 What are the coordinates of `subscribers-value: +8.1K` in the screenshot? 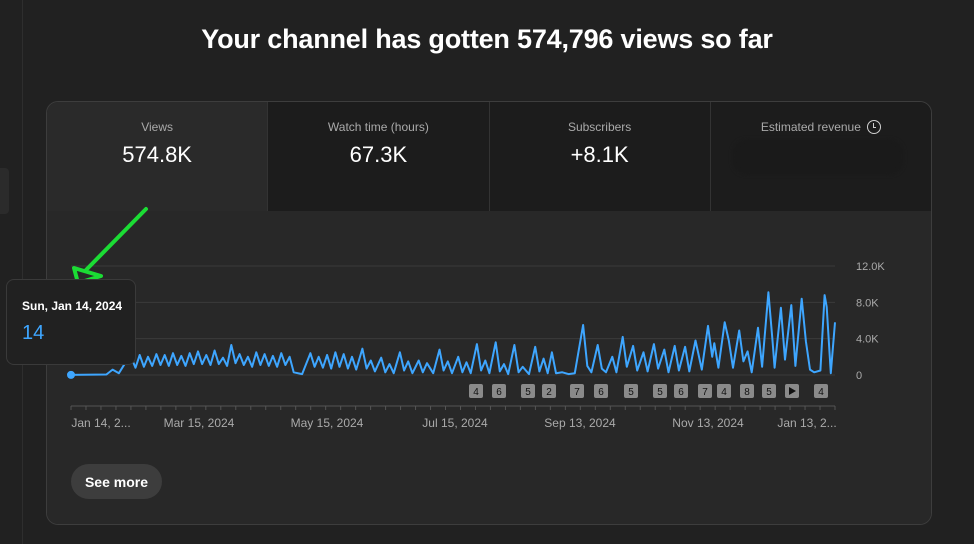 It's located at (599, 154).